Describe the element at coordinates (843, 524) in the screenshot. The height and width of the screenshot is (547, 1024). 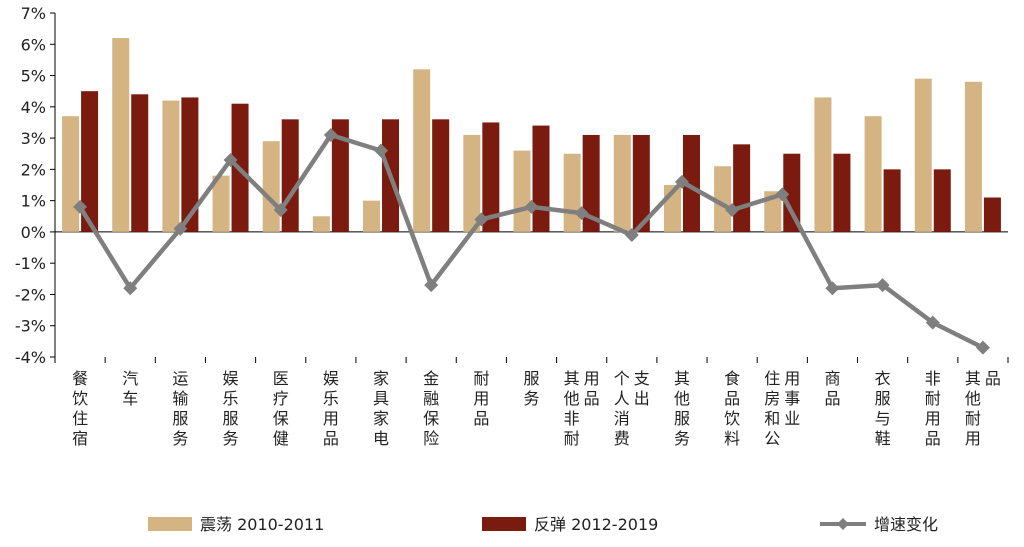
I see `legend-marker-growth-change` at that location.